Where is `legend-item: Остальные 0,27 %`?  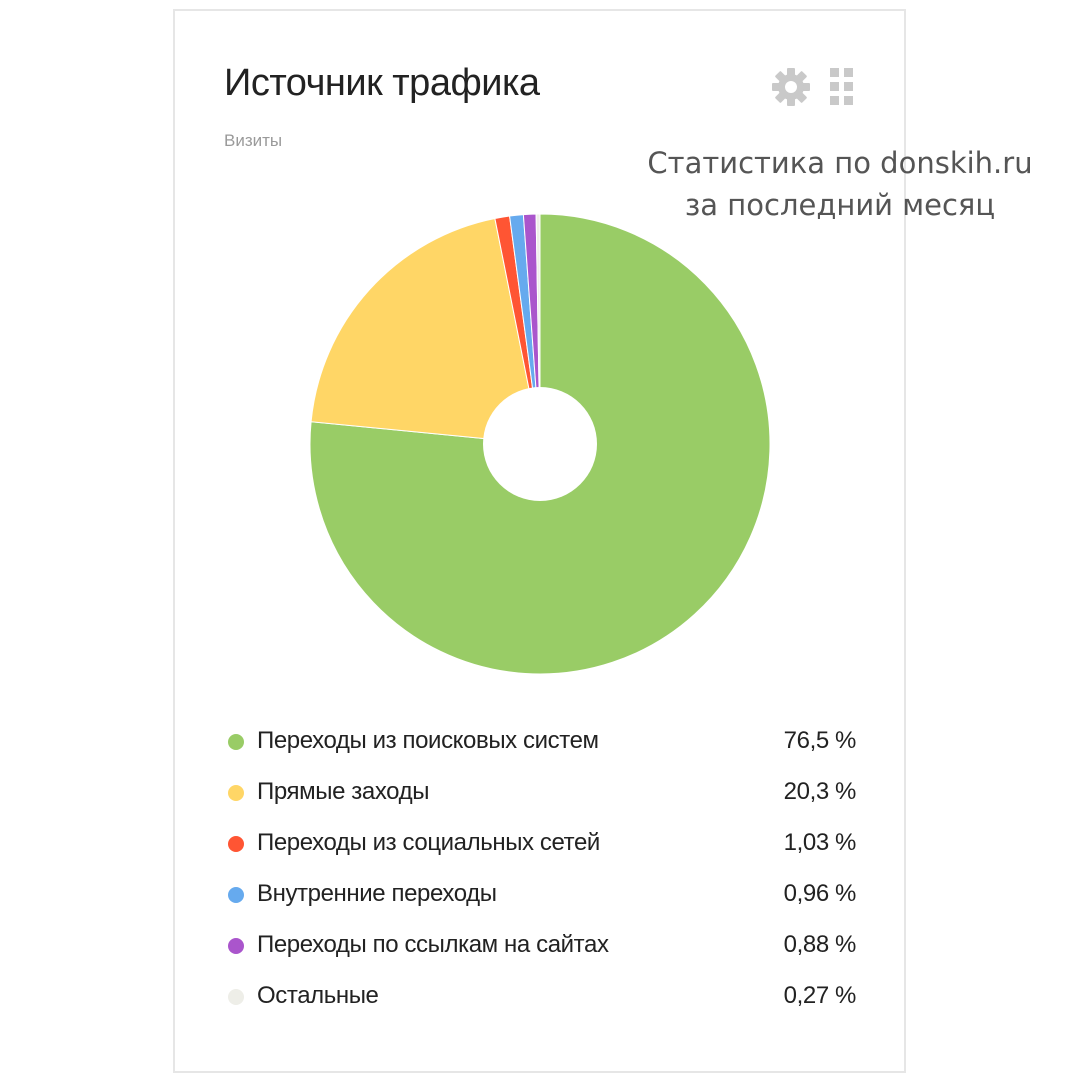
legend-item: Остальные 0,27 % is located at coordinates (544, 996).